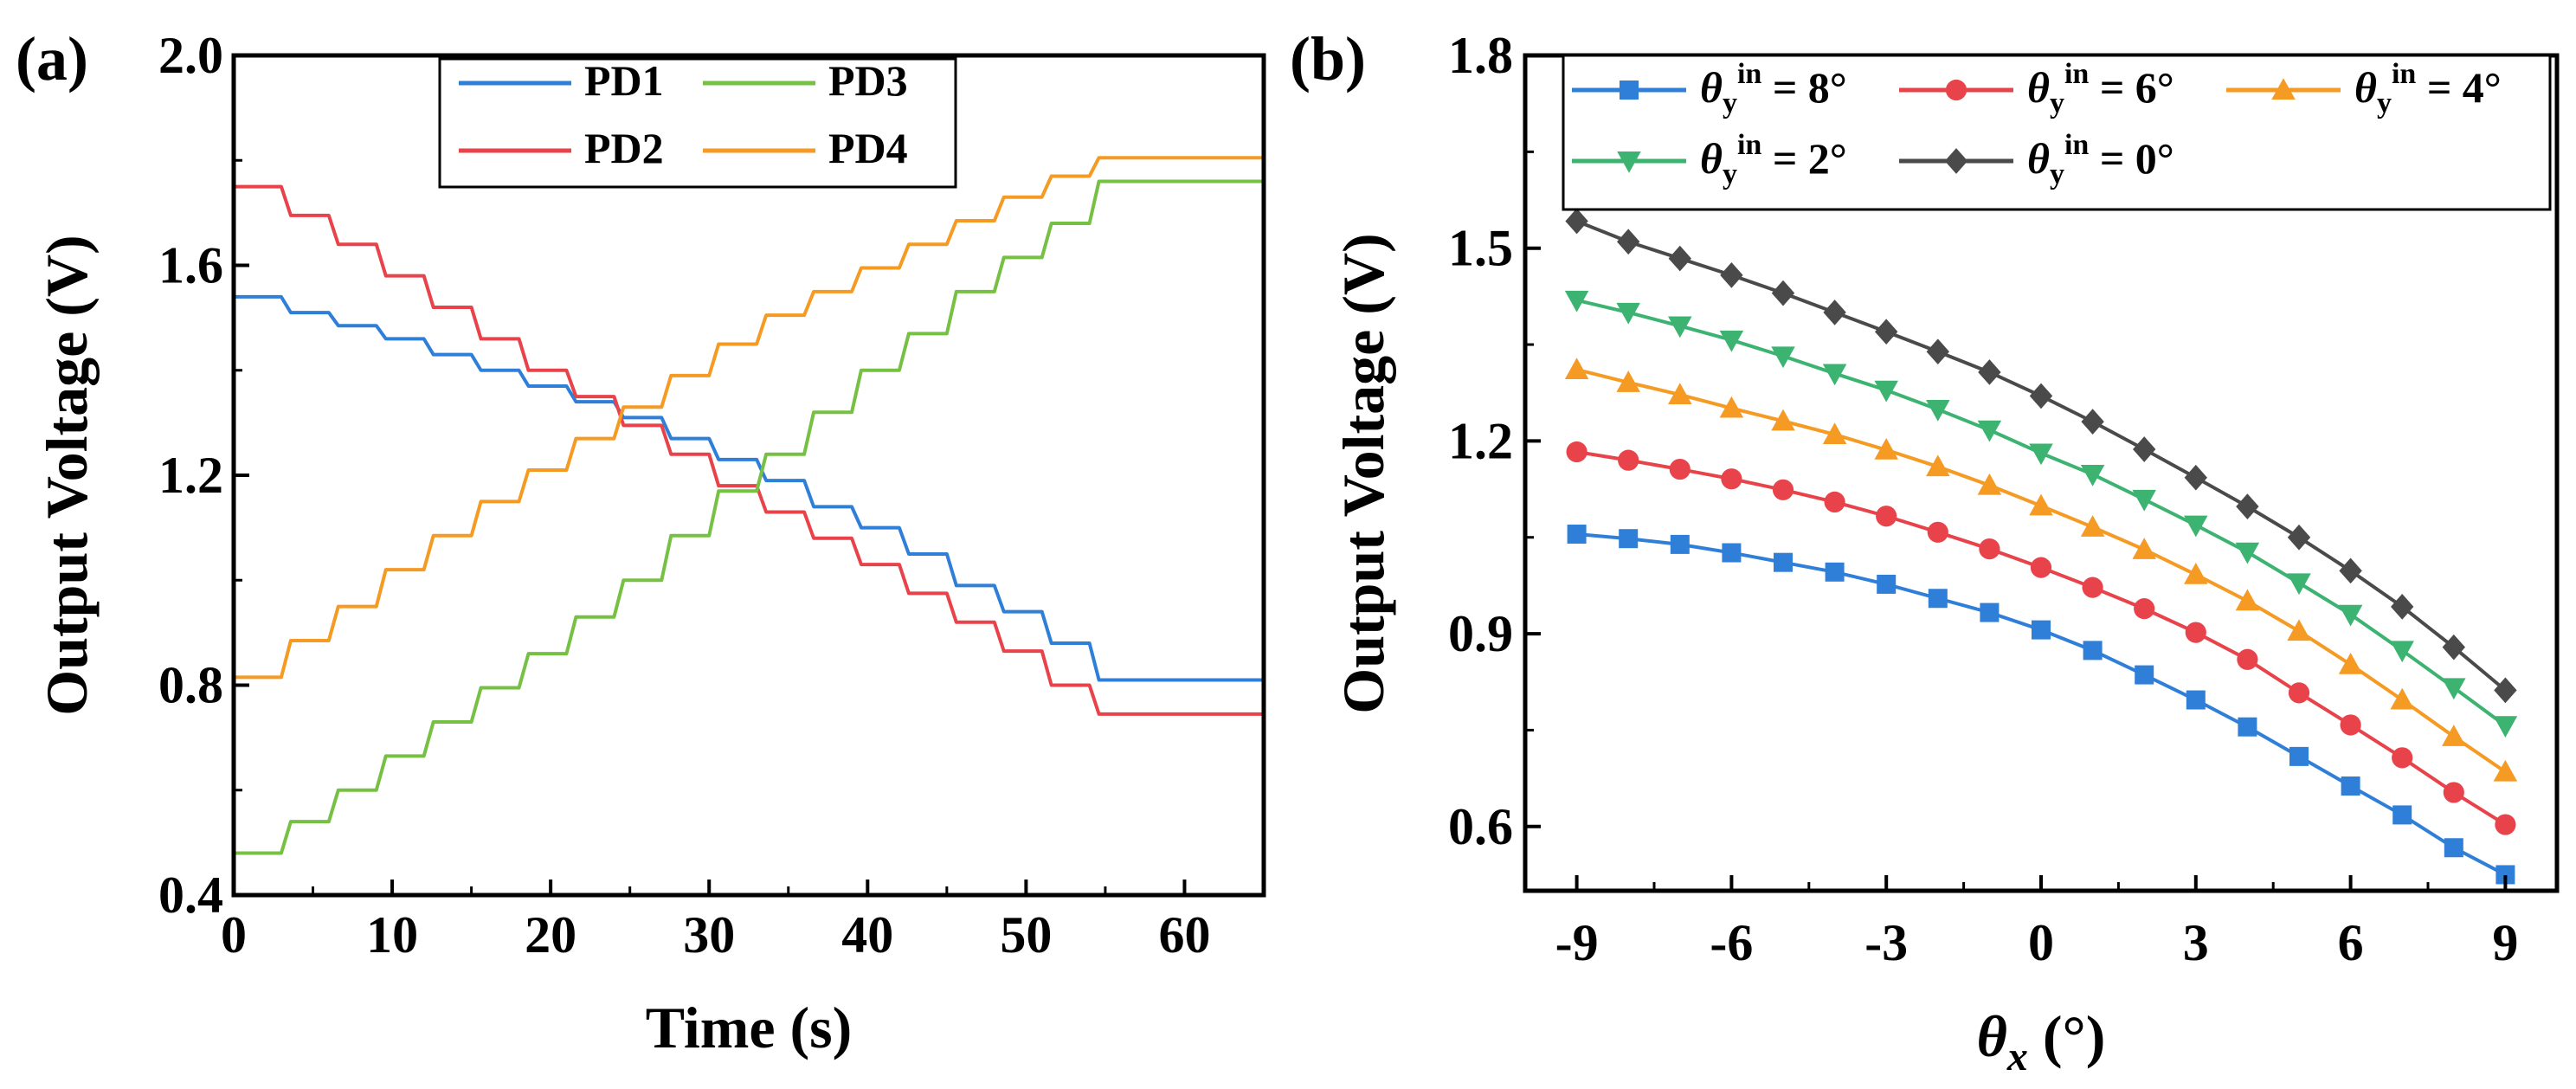  Describe the element at coordinates (2066, 1036) in the screenshot. I see `panel-b-x-axis-unit: (°)` at that location.